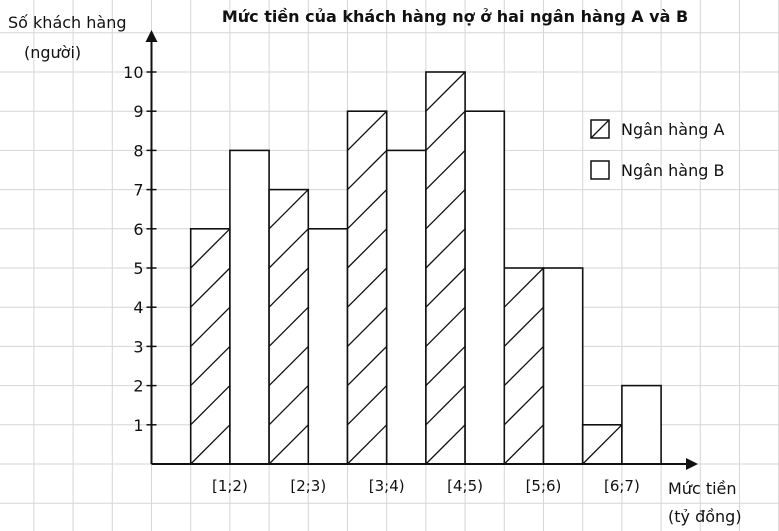  I want to click on x-tick-label: [3;4), so click(387, 486).